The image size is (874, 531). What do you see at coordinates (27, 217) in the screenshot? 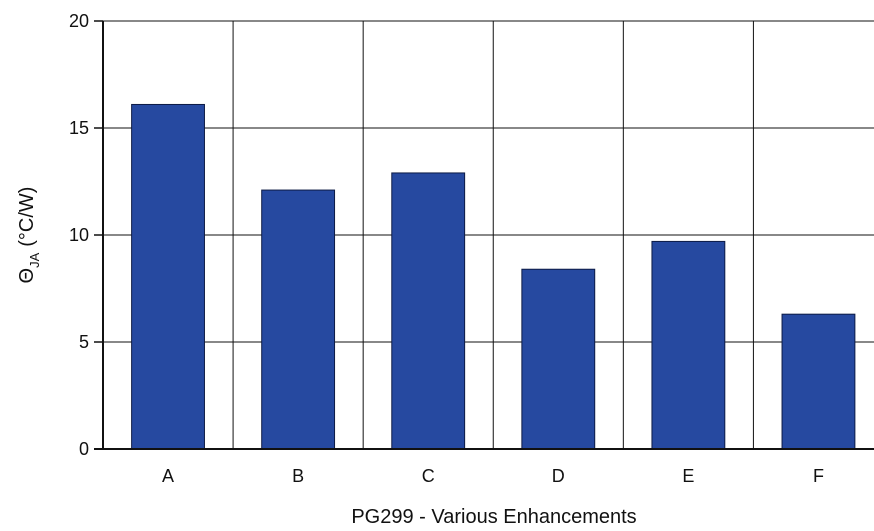
I see `y-axis-title-unit: (°C/W)` at bounding box center [27, 217].